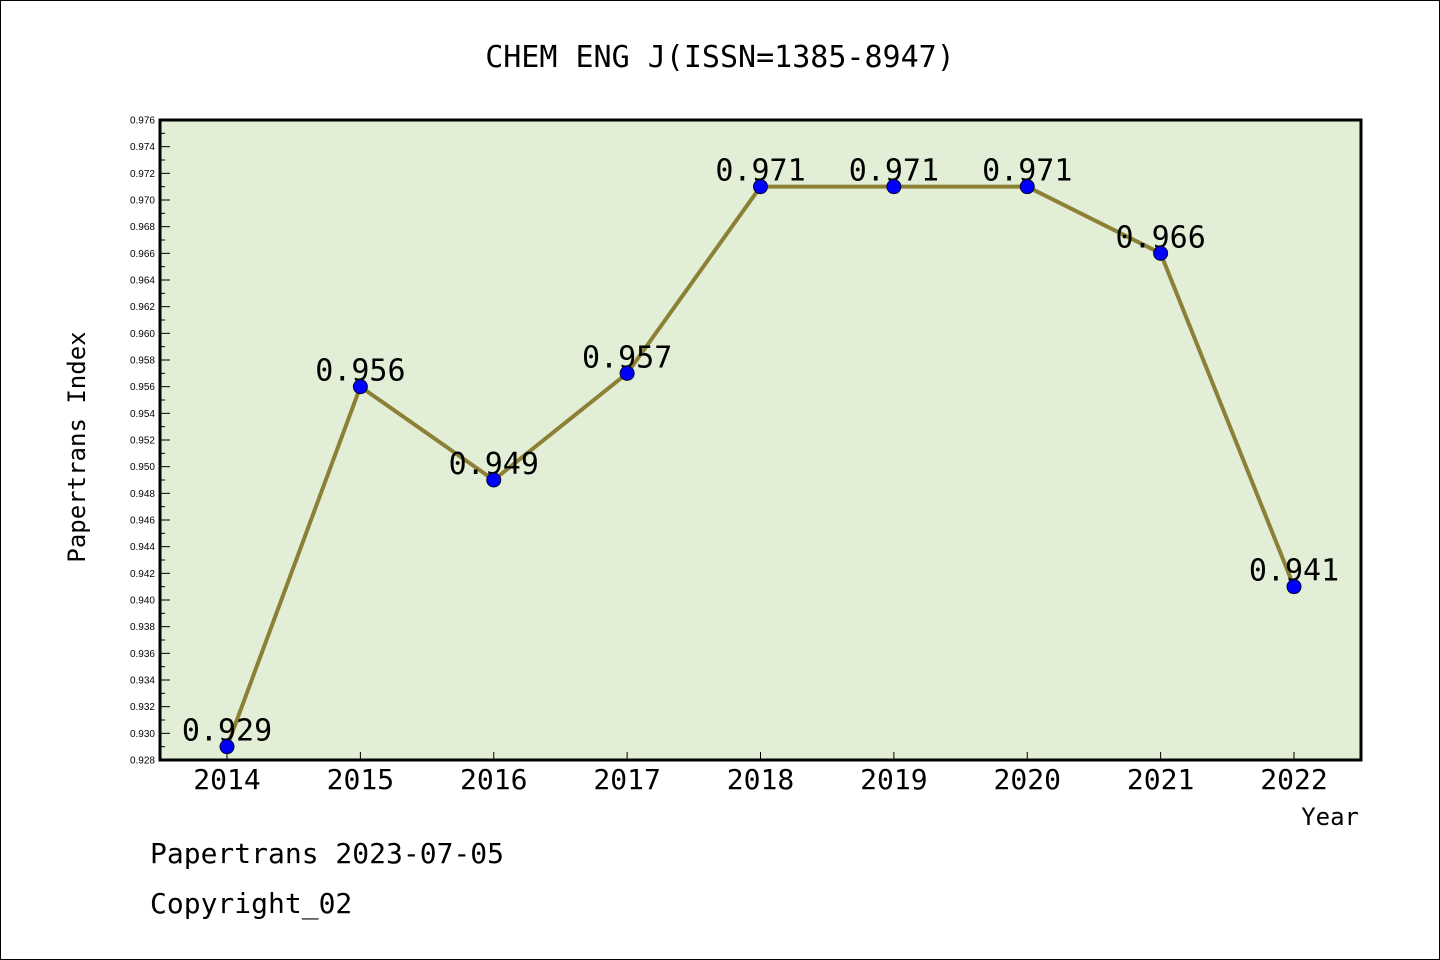 This screenshot has width=1440, height=960. Describe the element at coordinates (360, 779) in the screenshot. I see `x-tick-label: 2015` at that location.